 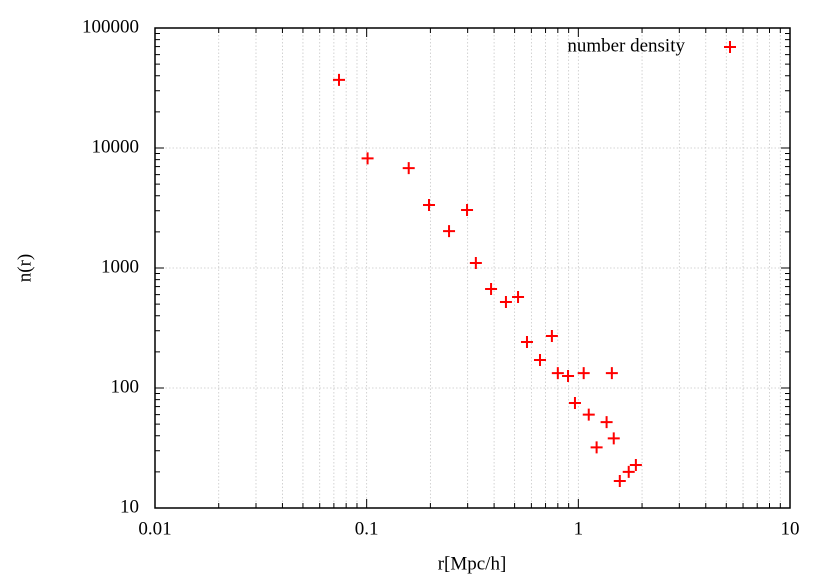 What do you see at coordinates (579, 528) in the screenshot?
I see `x-tick-label: 1` at bounding box center [579, 528].